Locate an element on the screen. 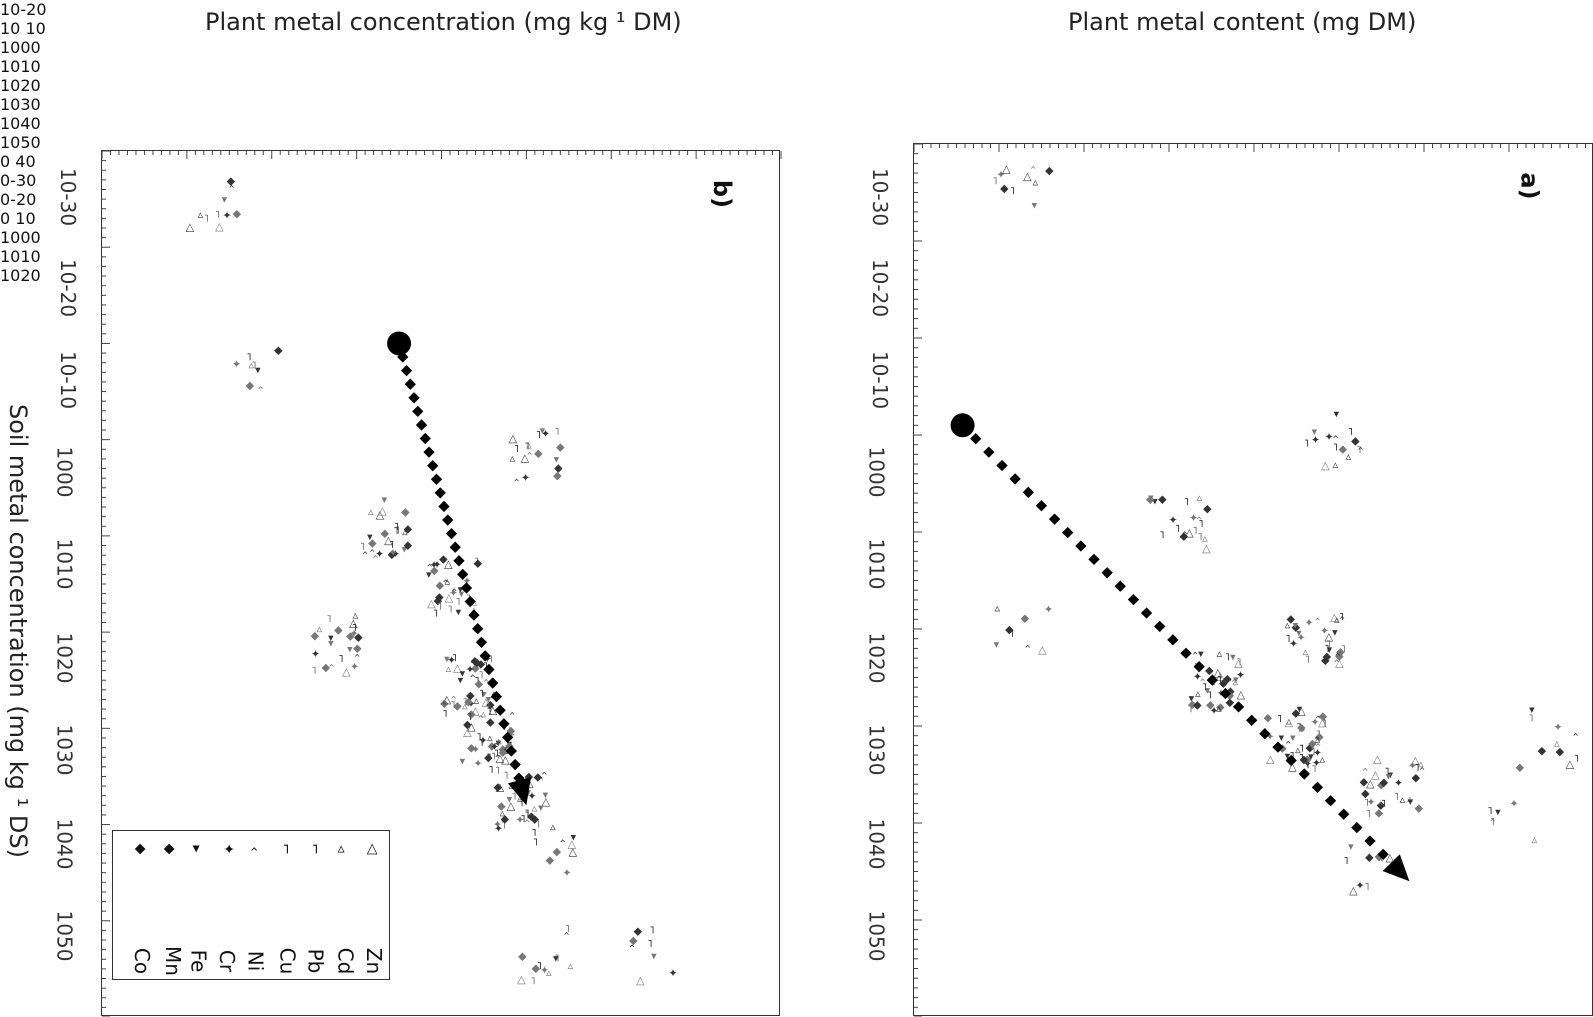 This screenshot has width=1593, height=1017. plant-tick-label: 0-20 is located at coordinates (18, 199).